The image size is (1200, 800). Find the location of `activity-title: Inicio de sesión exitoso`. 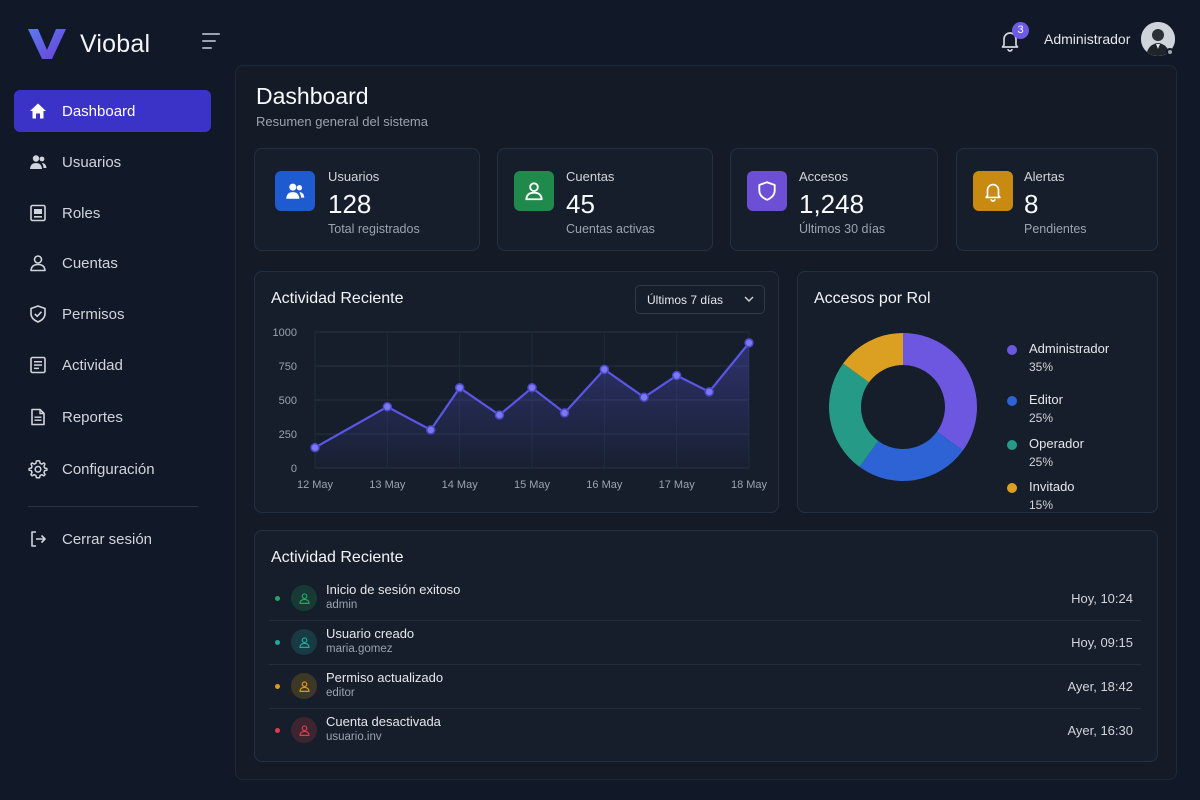

activity-title: Inicio de sesión exitoso is located at coordinates (393, 589).